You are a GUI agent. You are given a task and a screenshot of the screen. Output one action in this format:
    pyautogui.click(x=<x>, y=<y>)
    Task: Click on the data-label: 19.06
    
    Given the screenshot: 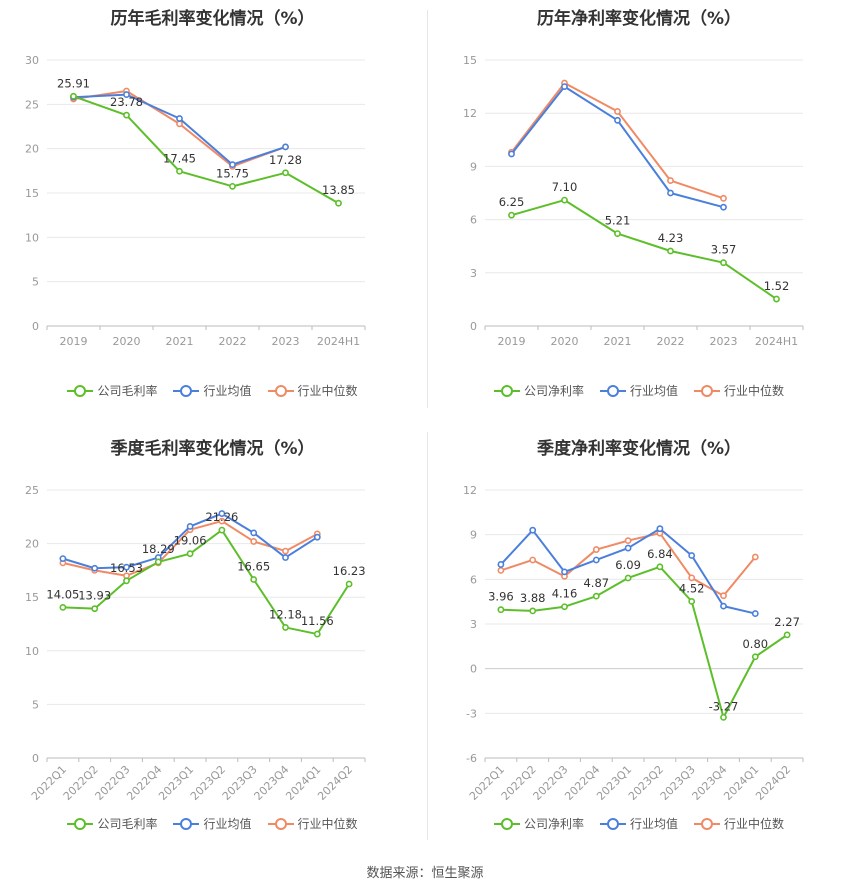 What is the action you would take?
    pyautogui.click(x=190, y=541)
    